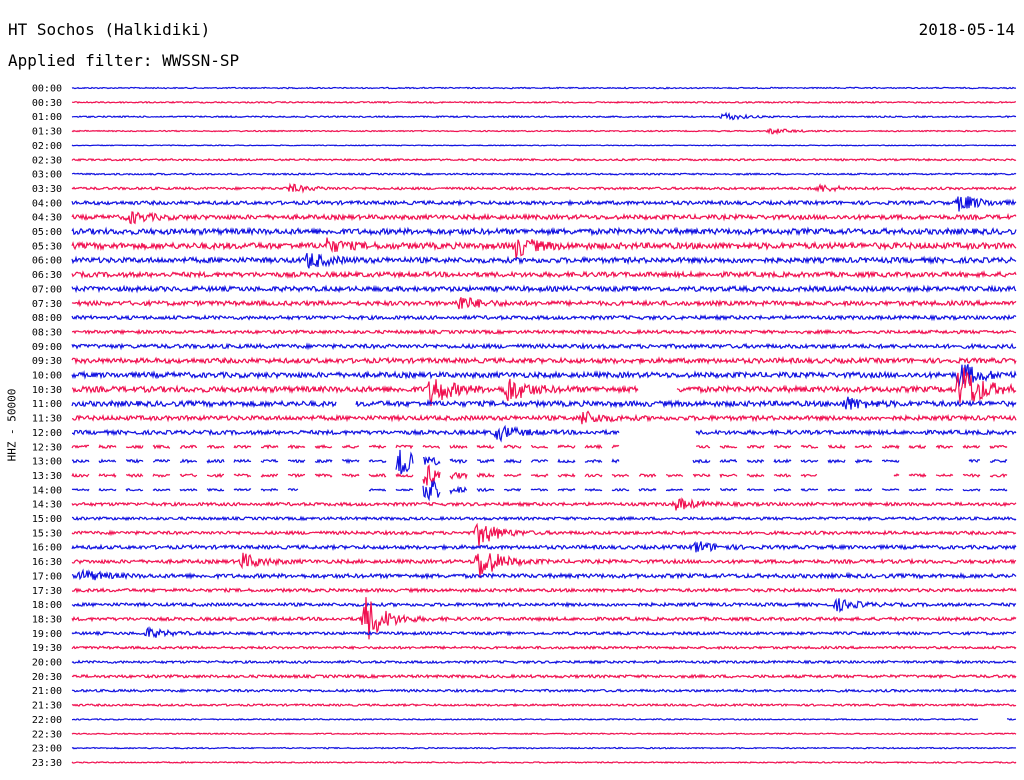  Describe the element at coordinates (47, 246) in the screenshot. I see `row-time-label: 05:30` at that location.